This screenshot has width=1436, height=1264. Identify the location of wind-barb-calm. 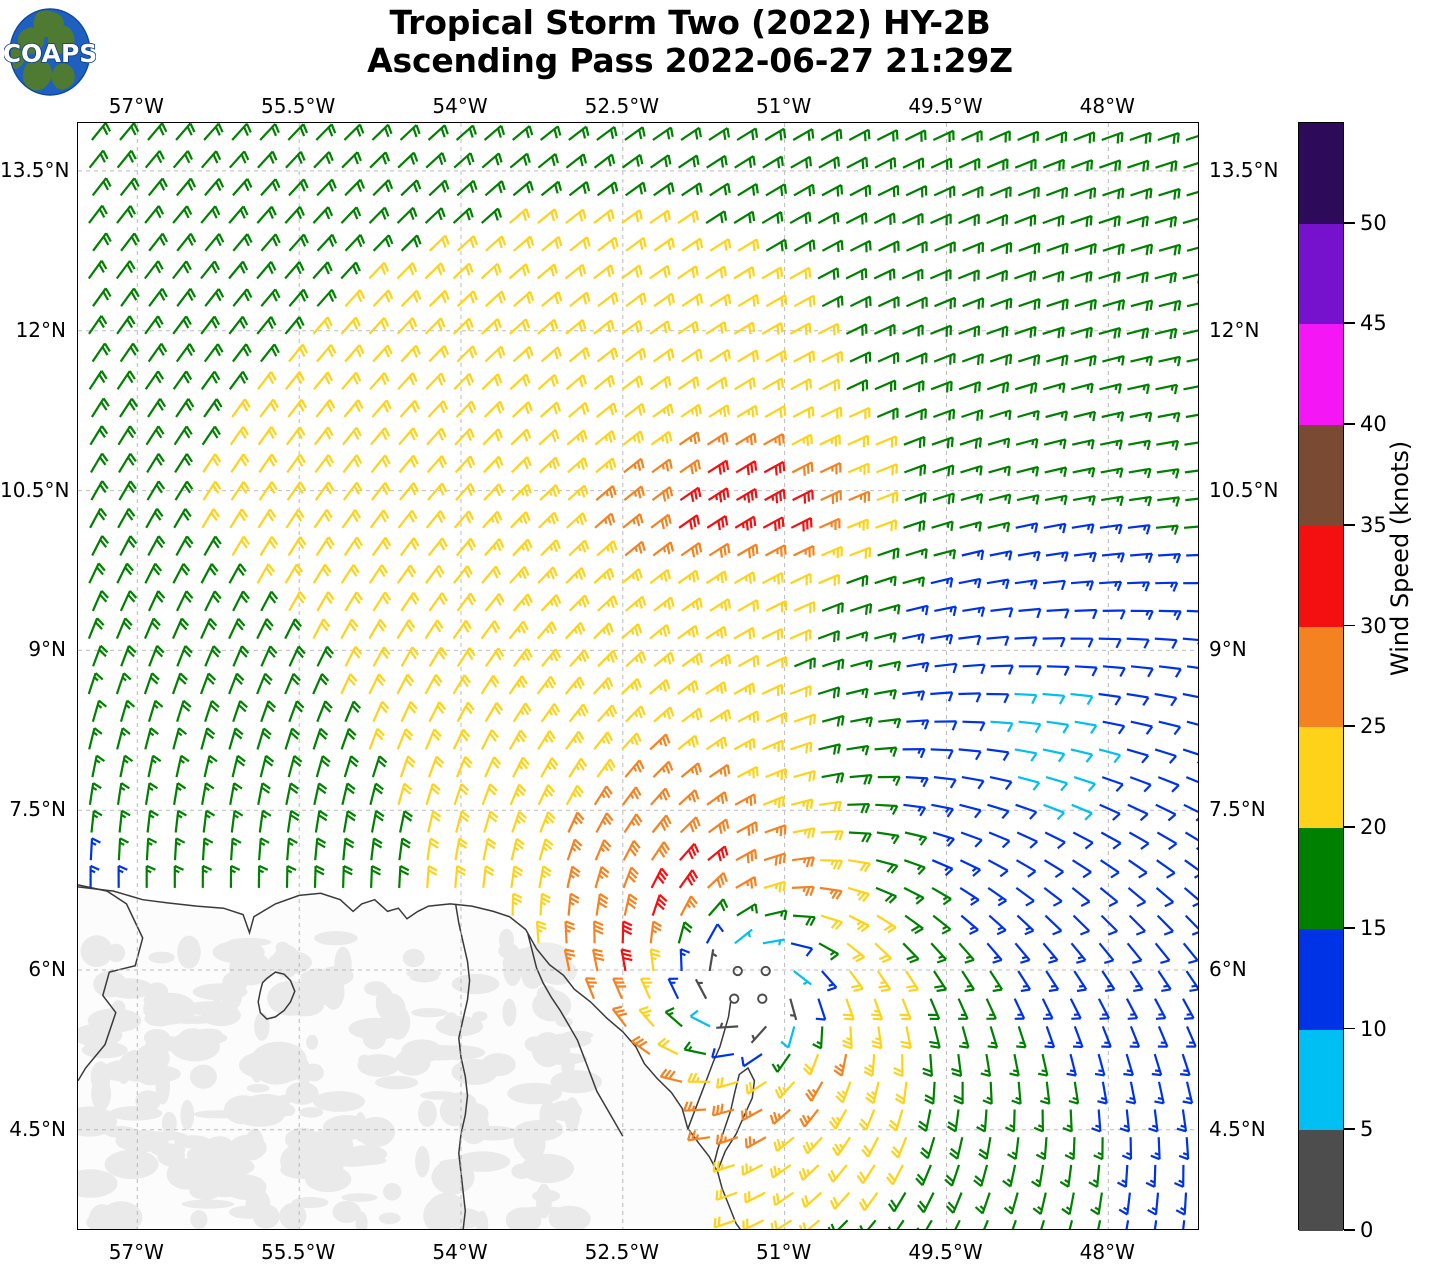
(765, 971).